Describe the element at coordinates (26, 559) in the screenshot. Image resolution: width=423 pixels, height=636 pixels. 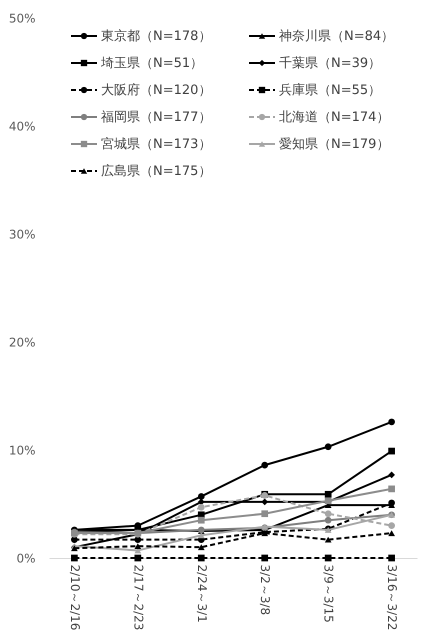
I see `y-tick-label: 0%` at that location.